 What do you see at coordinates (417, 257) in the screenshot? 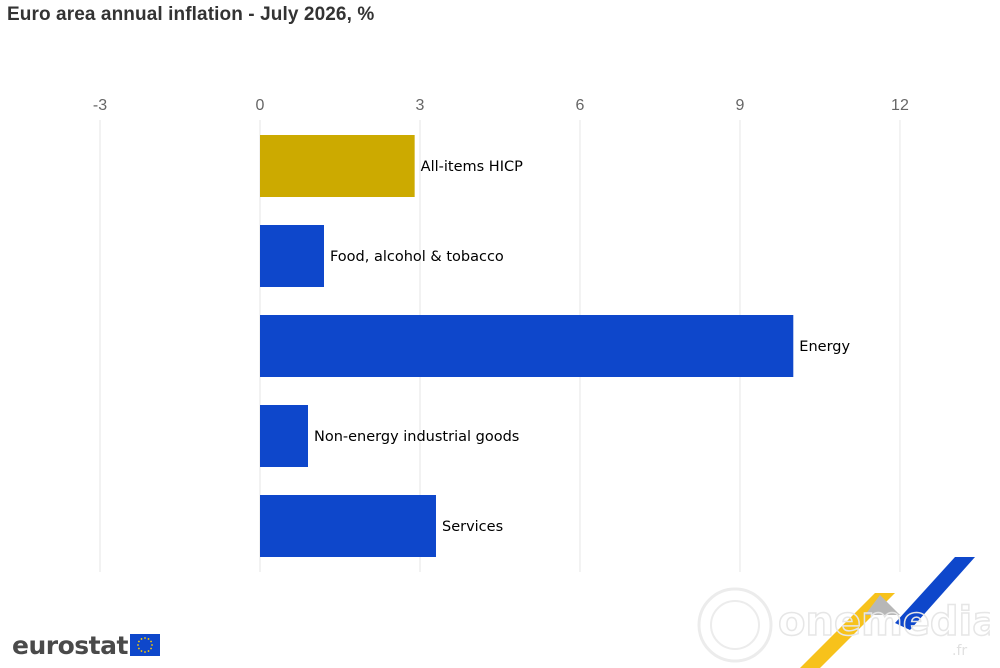
I see `bar-label: Food, alcohol & tobacco` at bounding box center [417, 257].